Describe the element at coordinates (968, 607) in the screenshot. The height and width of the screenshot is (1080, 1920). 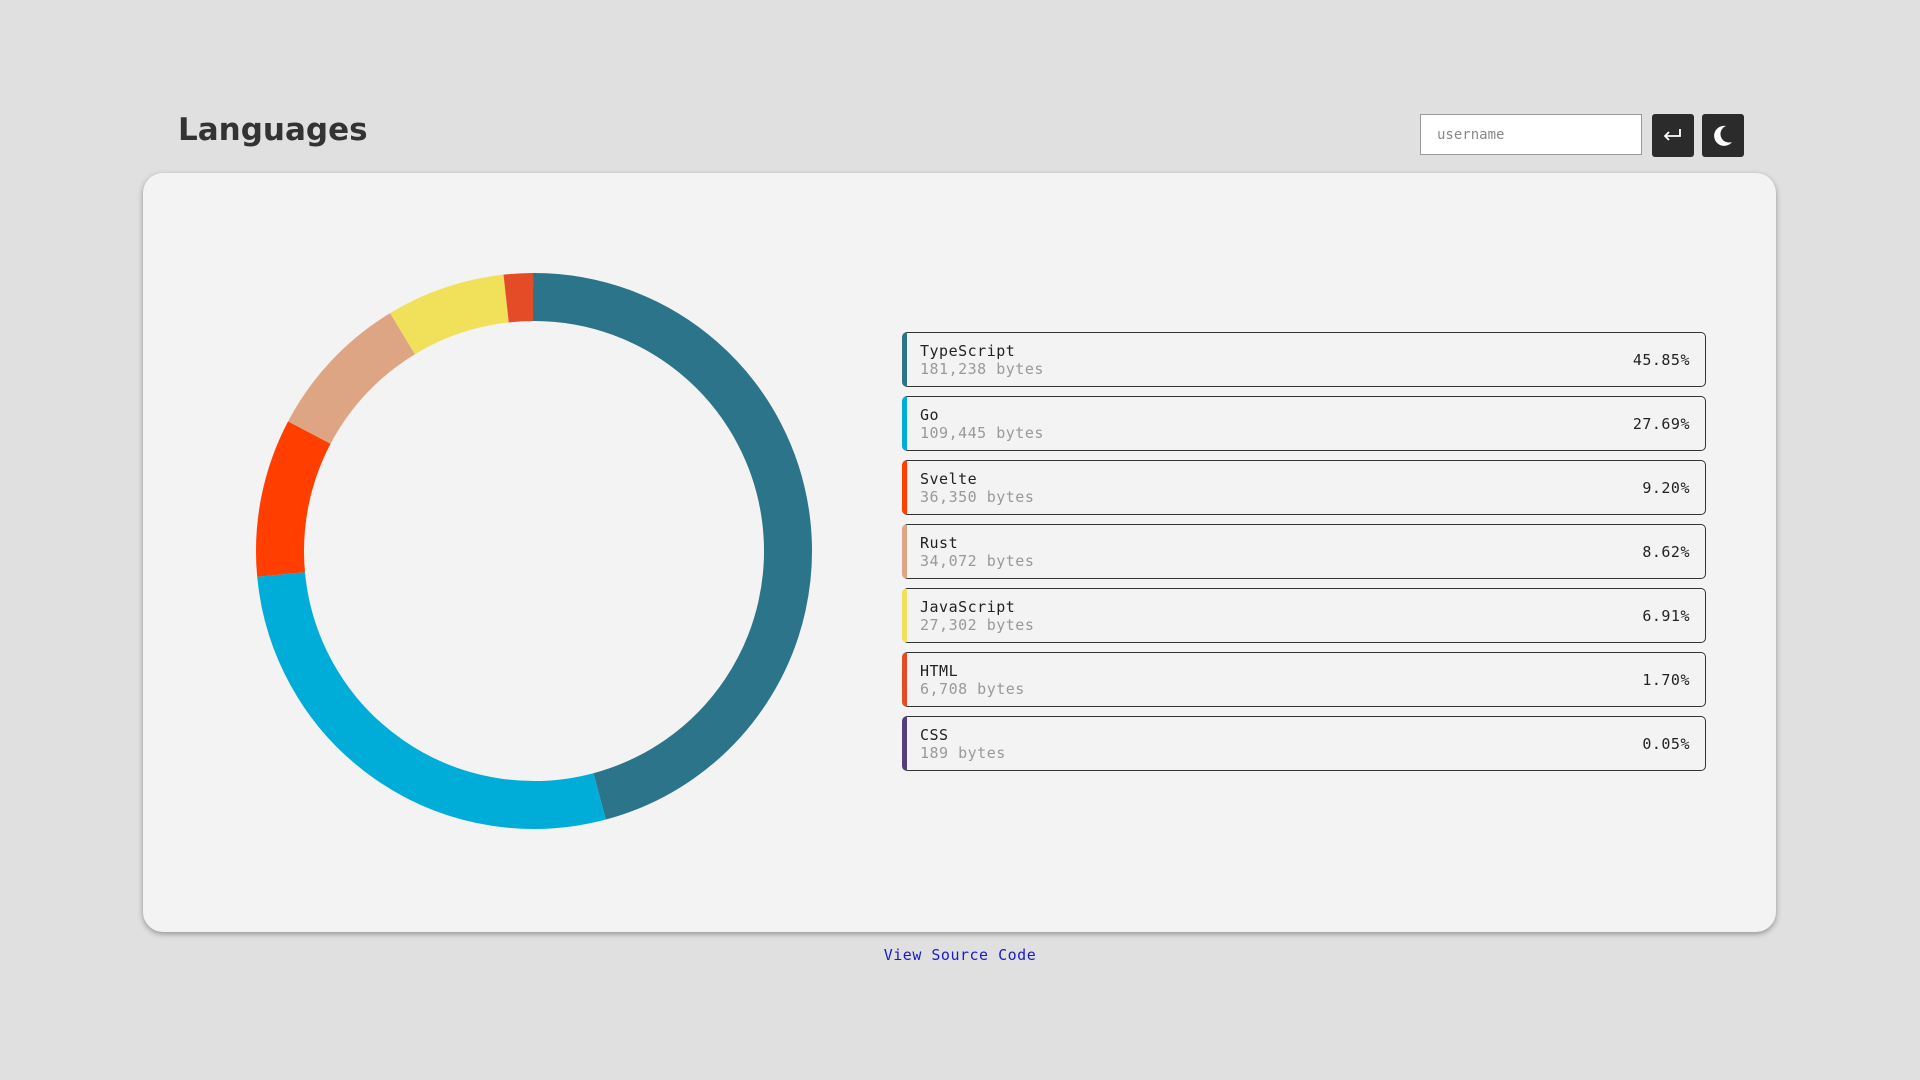
I see `language-name: JavaScript` at that location.